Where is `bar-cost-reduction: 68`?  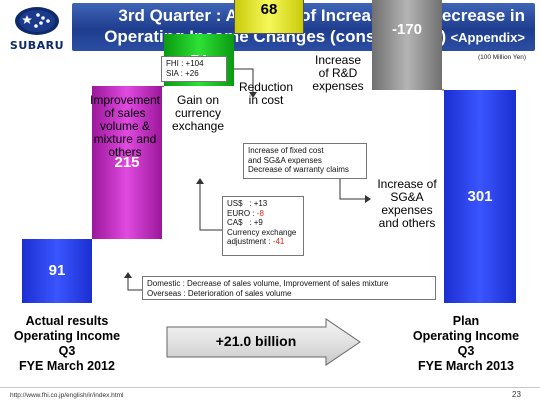
bar-cost-reduction: 68 is located at coordinates (269, 17).